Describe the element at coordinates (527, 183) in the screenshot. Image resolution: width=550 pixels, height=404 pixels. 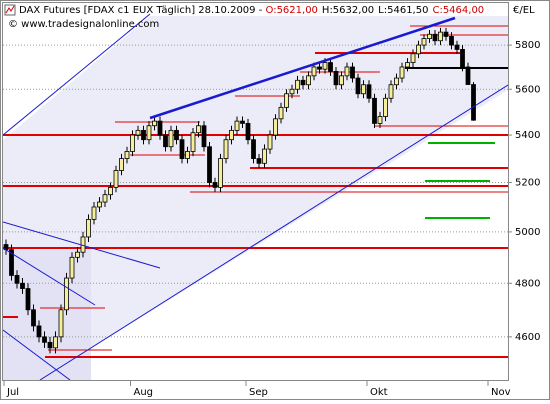
I see `y-tick-label: 5200` at that location.